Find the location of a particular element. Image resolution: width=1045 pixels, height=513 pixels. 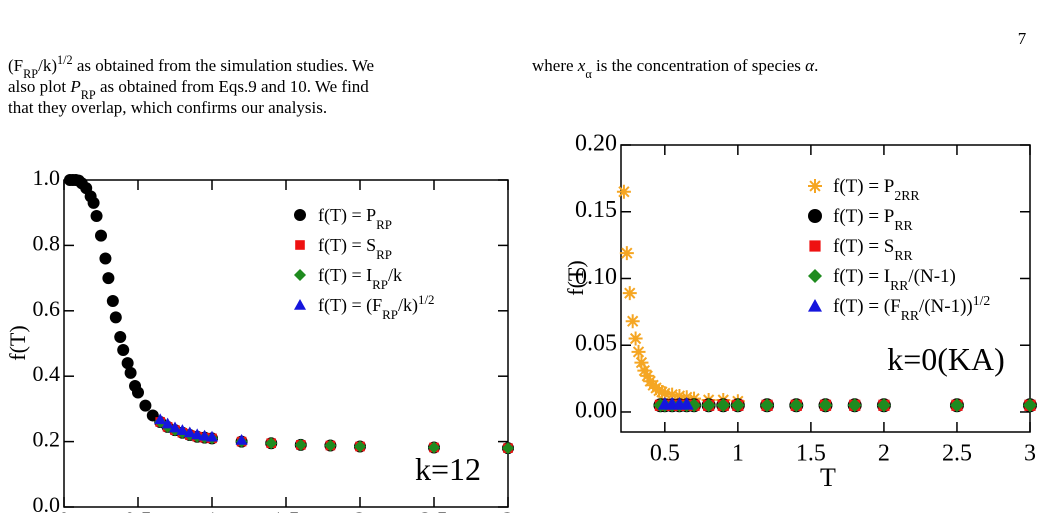

x-axis-label: T is located at coordinates (828, 477).